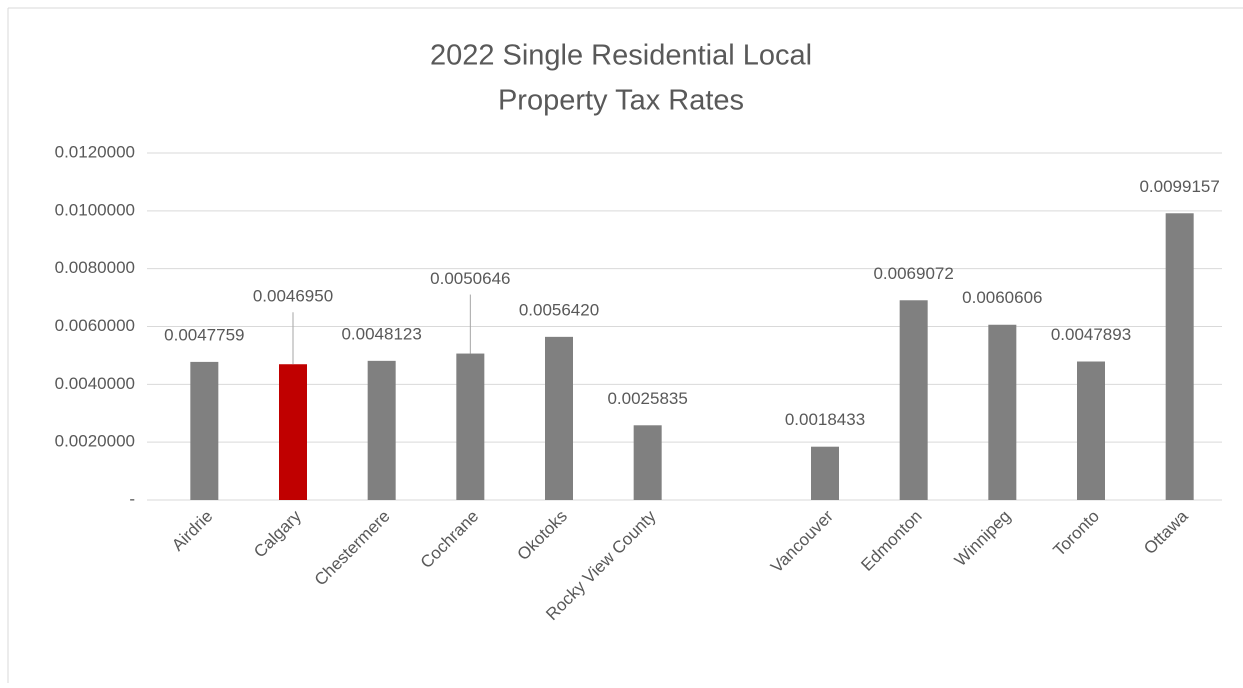 The image size is (1243, 688). I want to click on y-tick-label: 0.0040000, so click(95, 383).